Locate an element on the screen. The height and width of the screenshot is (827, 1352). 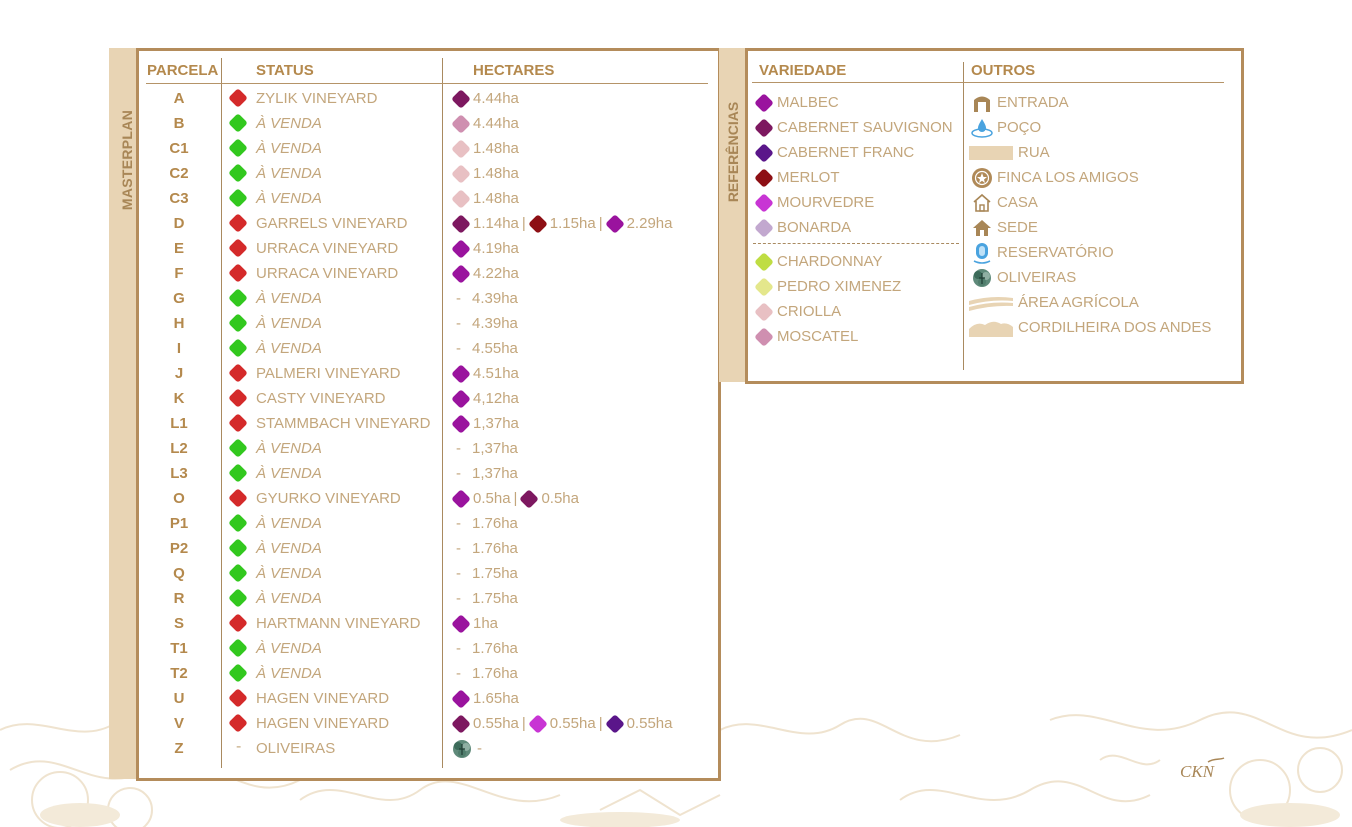
parcela-id: V is located at coordinates (178, 723).